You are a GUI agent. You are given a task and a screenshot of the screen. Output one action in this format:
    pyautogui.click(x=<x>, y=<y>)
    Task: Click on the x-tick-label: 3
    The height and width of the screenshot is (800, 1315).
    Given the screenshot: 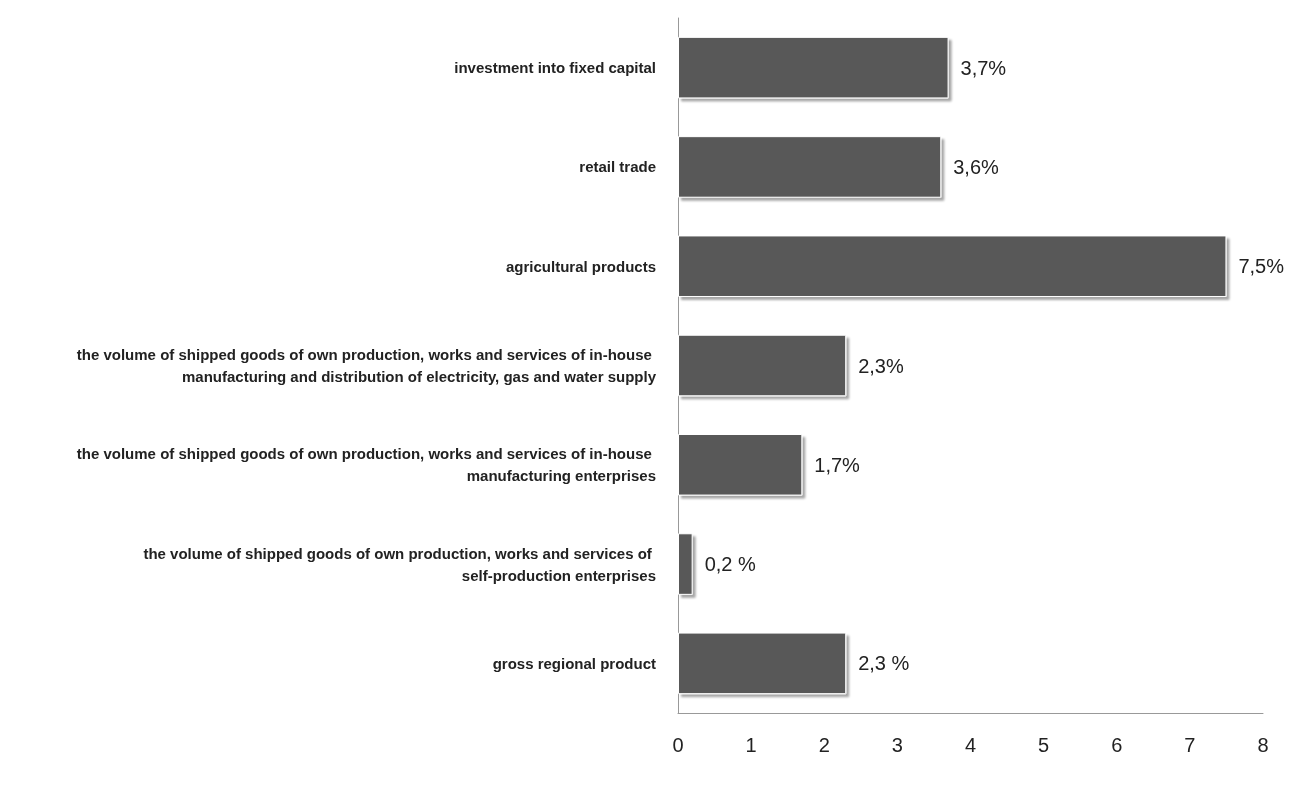 What is the action you would take?
    pyautogui.click(x=897, y=745)
    